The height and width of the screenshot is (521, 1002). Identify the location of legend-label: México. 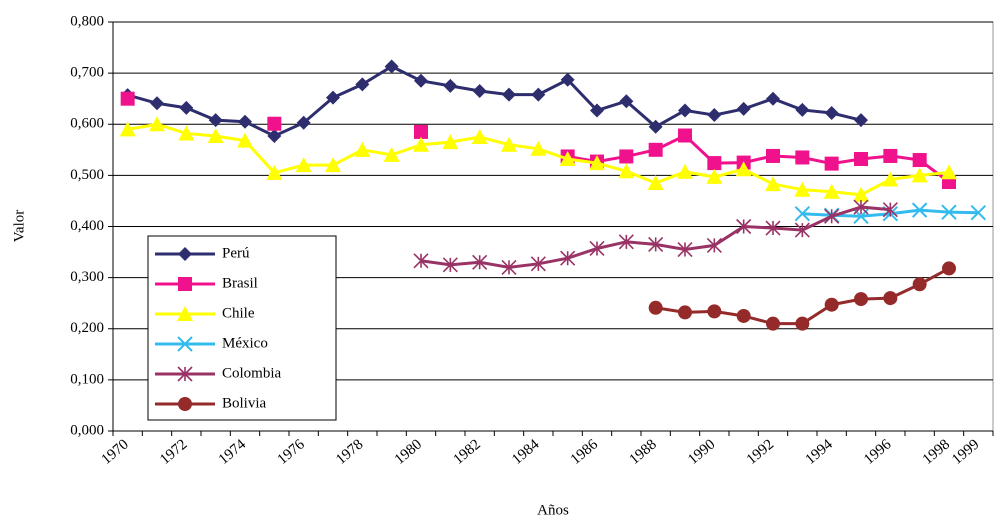
(245, 343).